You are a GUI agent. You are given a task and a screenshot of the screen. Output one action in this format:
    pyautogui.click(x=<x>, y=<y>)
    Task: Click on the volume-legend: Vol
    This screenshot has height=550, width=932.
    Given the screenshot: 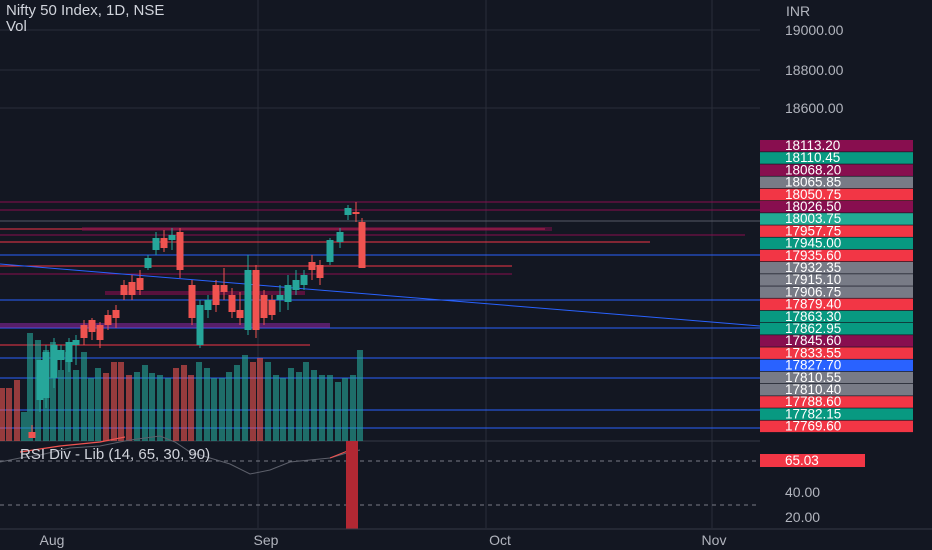 What is the action you would take?
    pyautogui.click(x=16, y=26)
    